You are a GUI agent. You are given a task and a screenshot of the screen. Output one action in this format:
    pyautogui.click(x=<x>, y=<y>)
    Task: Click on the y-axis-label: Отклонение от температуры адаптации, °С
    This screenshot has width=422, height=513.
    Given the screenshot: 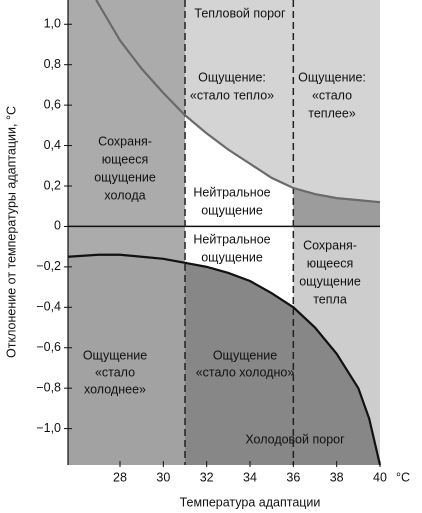 What is the action you would take?
    pyautogui.click(x=11, y=232)
    